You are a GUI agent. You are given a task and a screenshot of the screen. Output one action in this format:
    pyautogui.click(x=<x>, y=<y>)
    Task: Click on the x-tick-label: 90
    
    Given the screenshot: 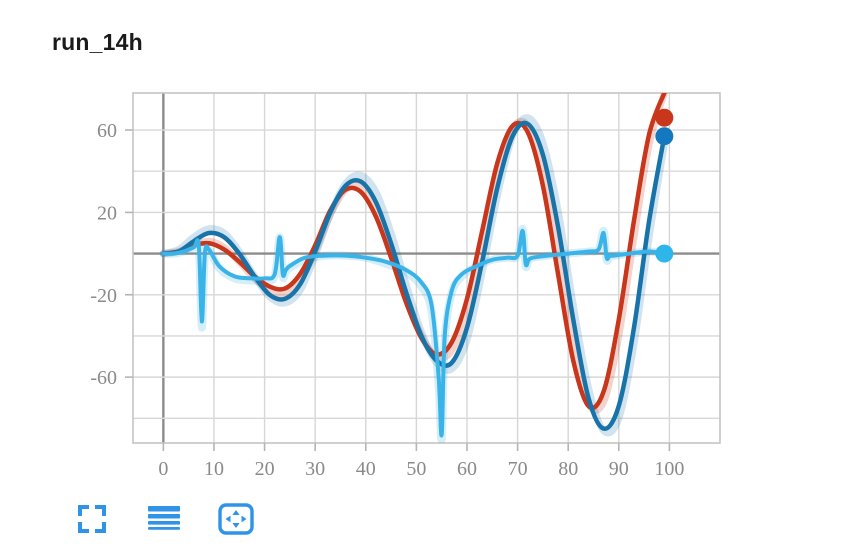 What is the action you would take?
    pyautogui.click(x=619, y=469)
    